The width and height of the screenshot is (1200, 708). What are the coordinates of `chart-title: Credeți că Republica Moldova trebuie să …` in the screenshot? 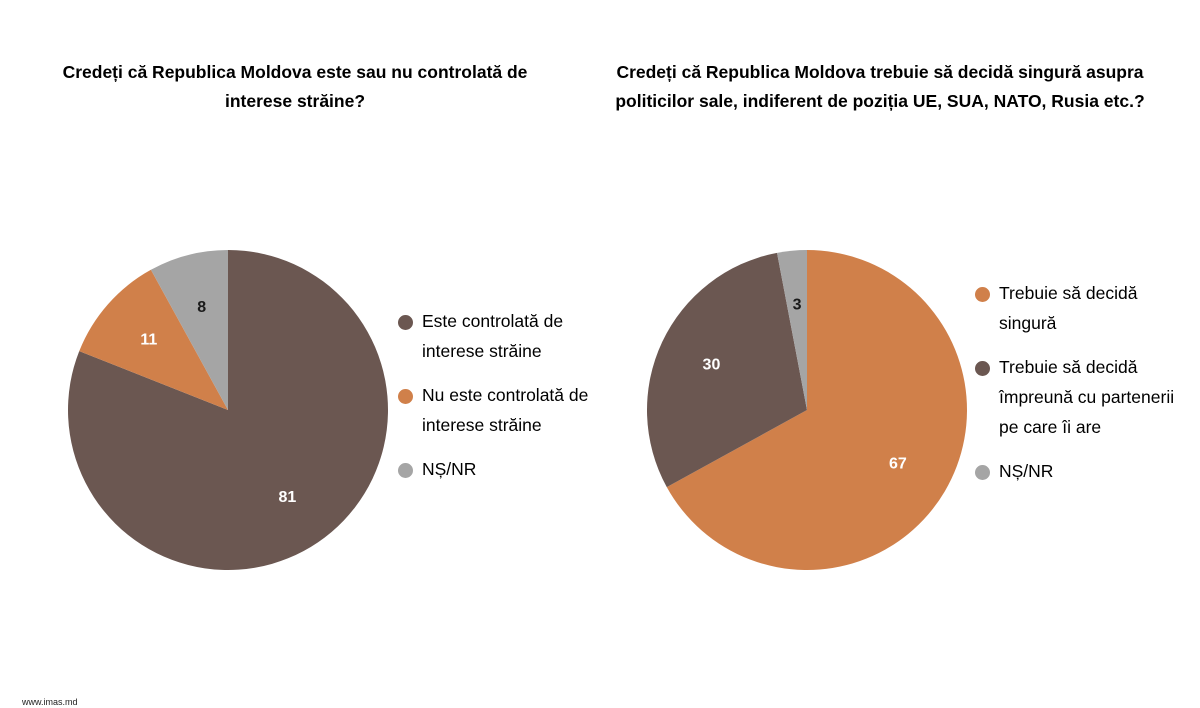 It's located at (880, 86).